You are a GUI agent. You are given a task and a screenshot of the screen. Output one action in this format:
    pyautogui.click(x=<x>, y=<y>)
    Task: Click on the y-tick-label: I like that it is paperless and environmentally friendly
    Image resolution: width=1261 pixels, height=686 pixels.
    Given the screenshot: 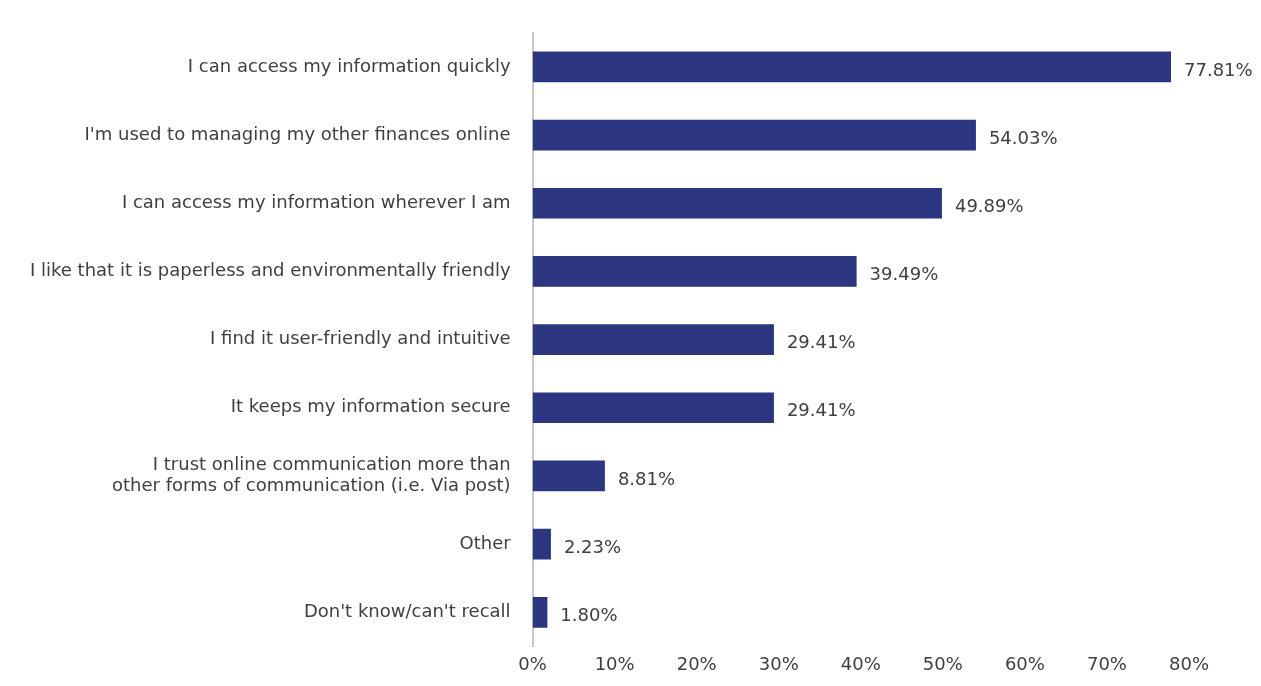 What is the action you would take?
    pyautogui.click(x=270, y=270)
    